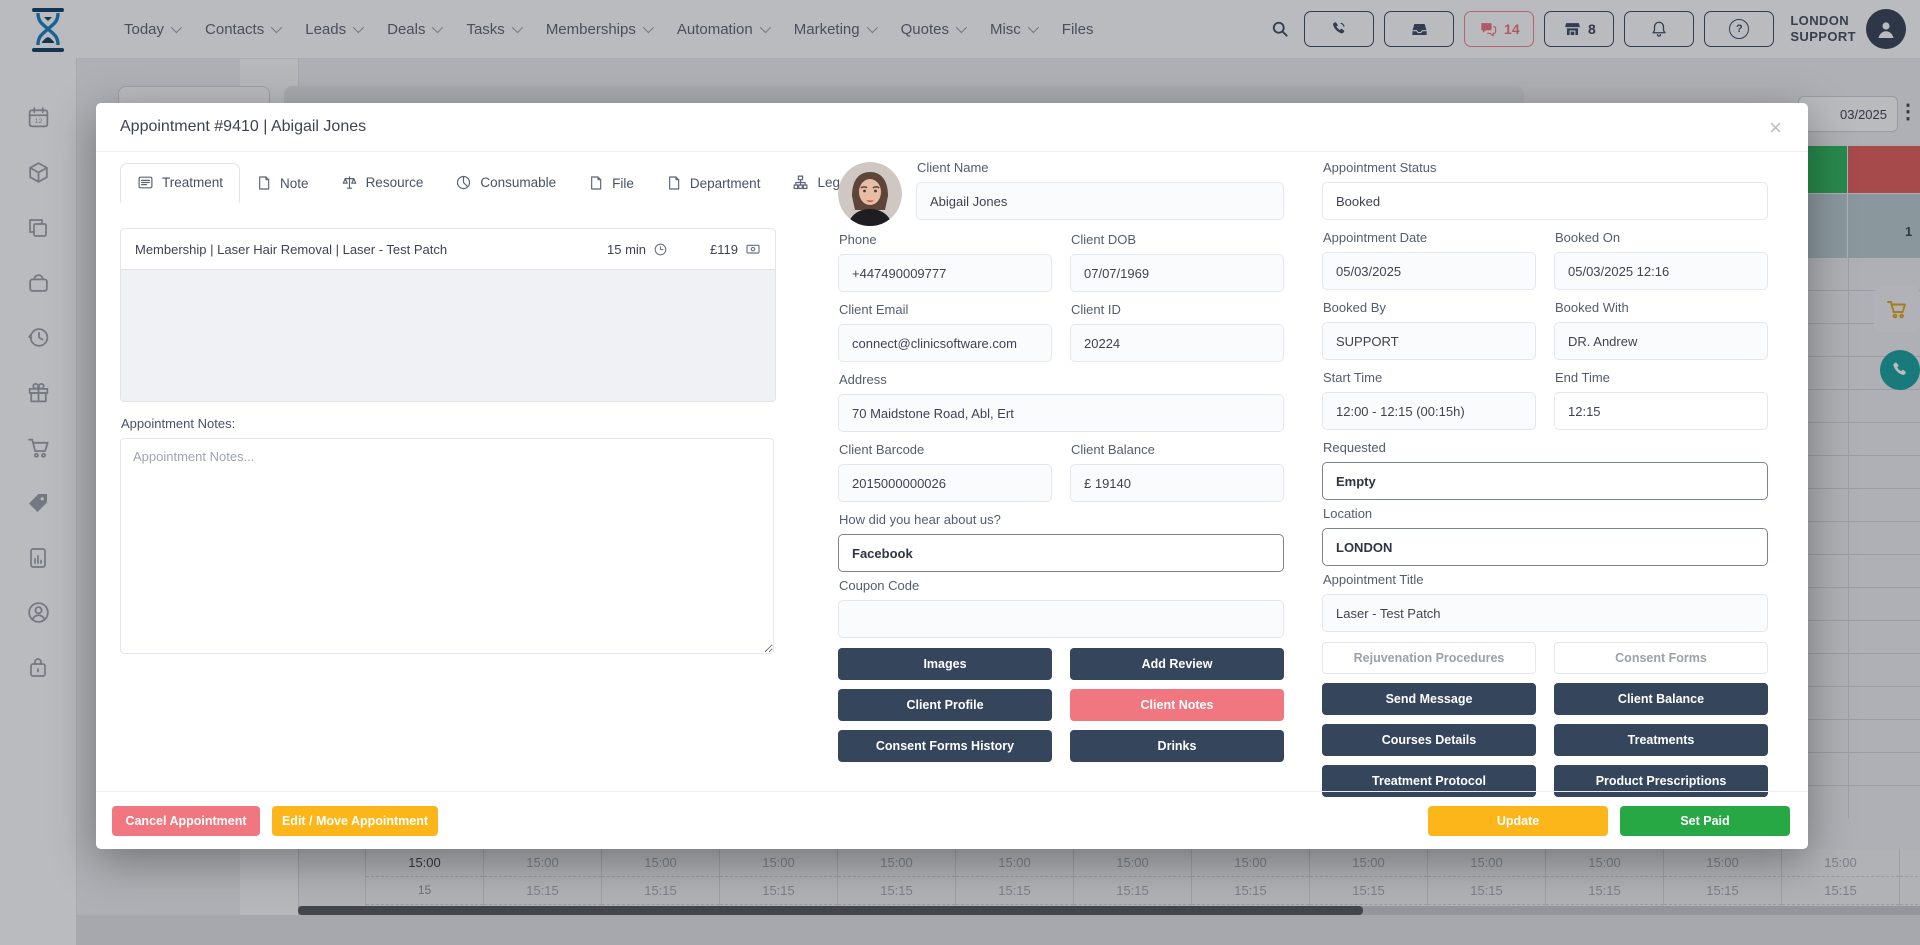 This screenshot has height=945, width=1920. Describe the element at coordinates (1545, 201) in the screenshot. I see `appointment-status-input: Booked` at that location.